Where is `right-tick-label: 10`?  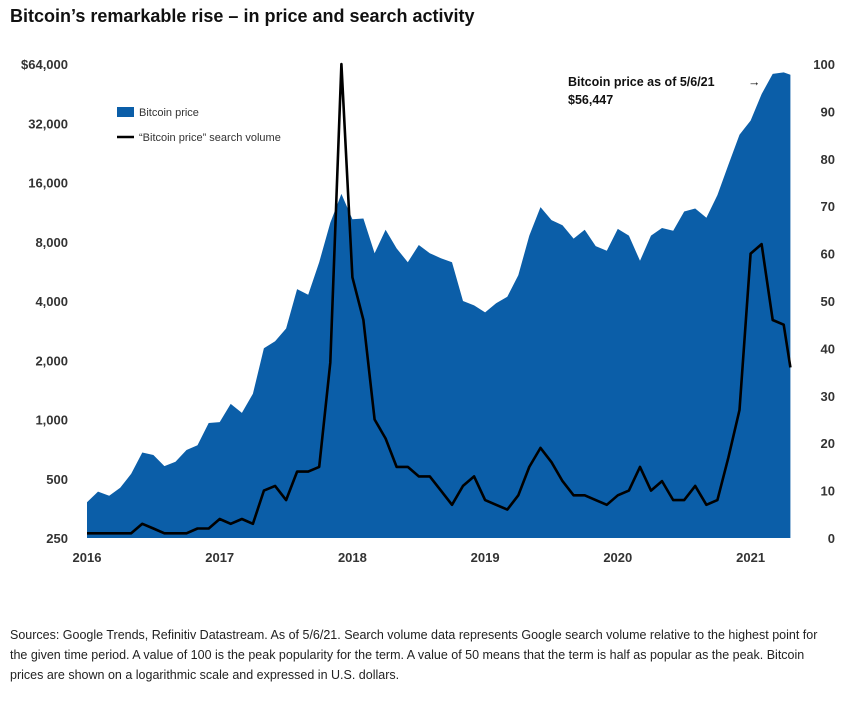
right-tick-label: 10 is located at coordinates (828, 491).